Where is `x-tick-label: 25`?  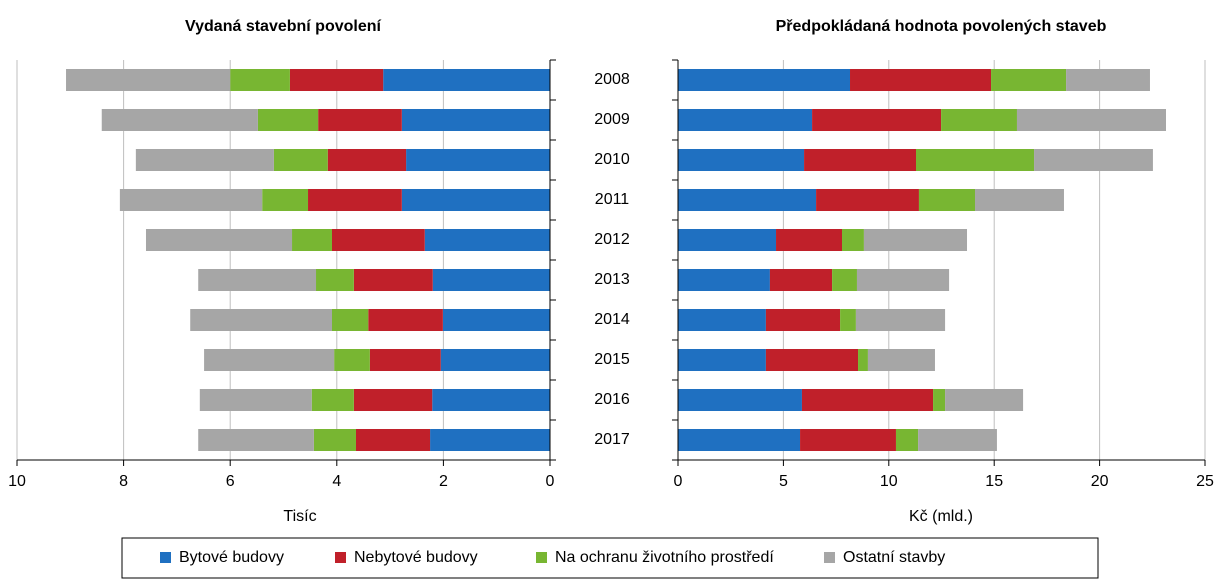 x-tick-label: 25 is located at coordinates (1205, 481).